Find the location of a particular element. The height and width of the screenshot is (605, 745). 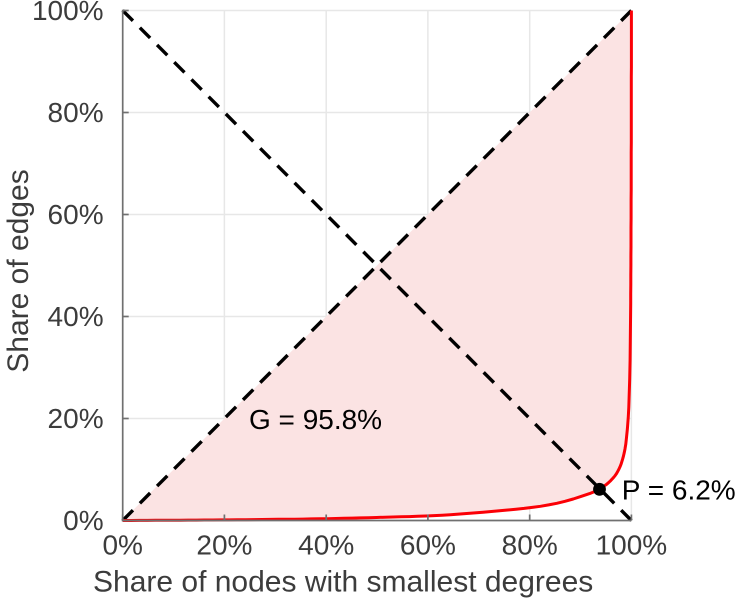

svg-text: P = 6.2% is located at coordinates (679, 489).